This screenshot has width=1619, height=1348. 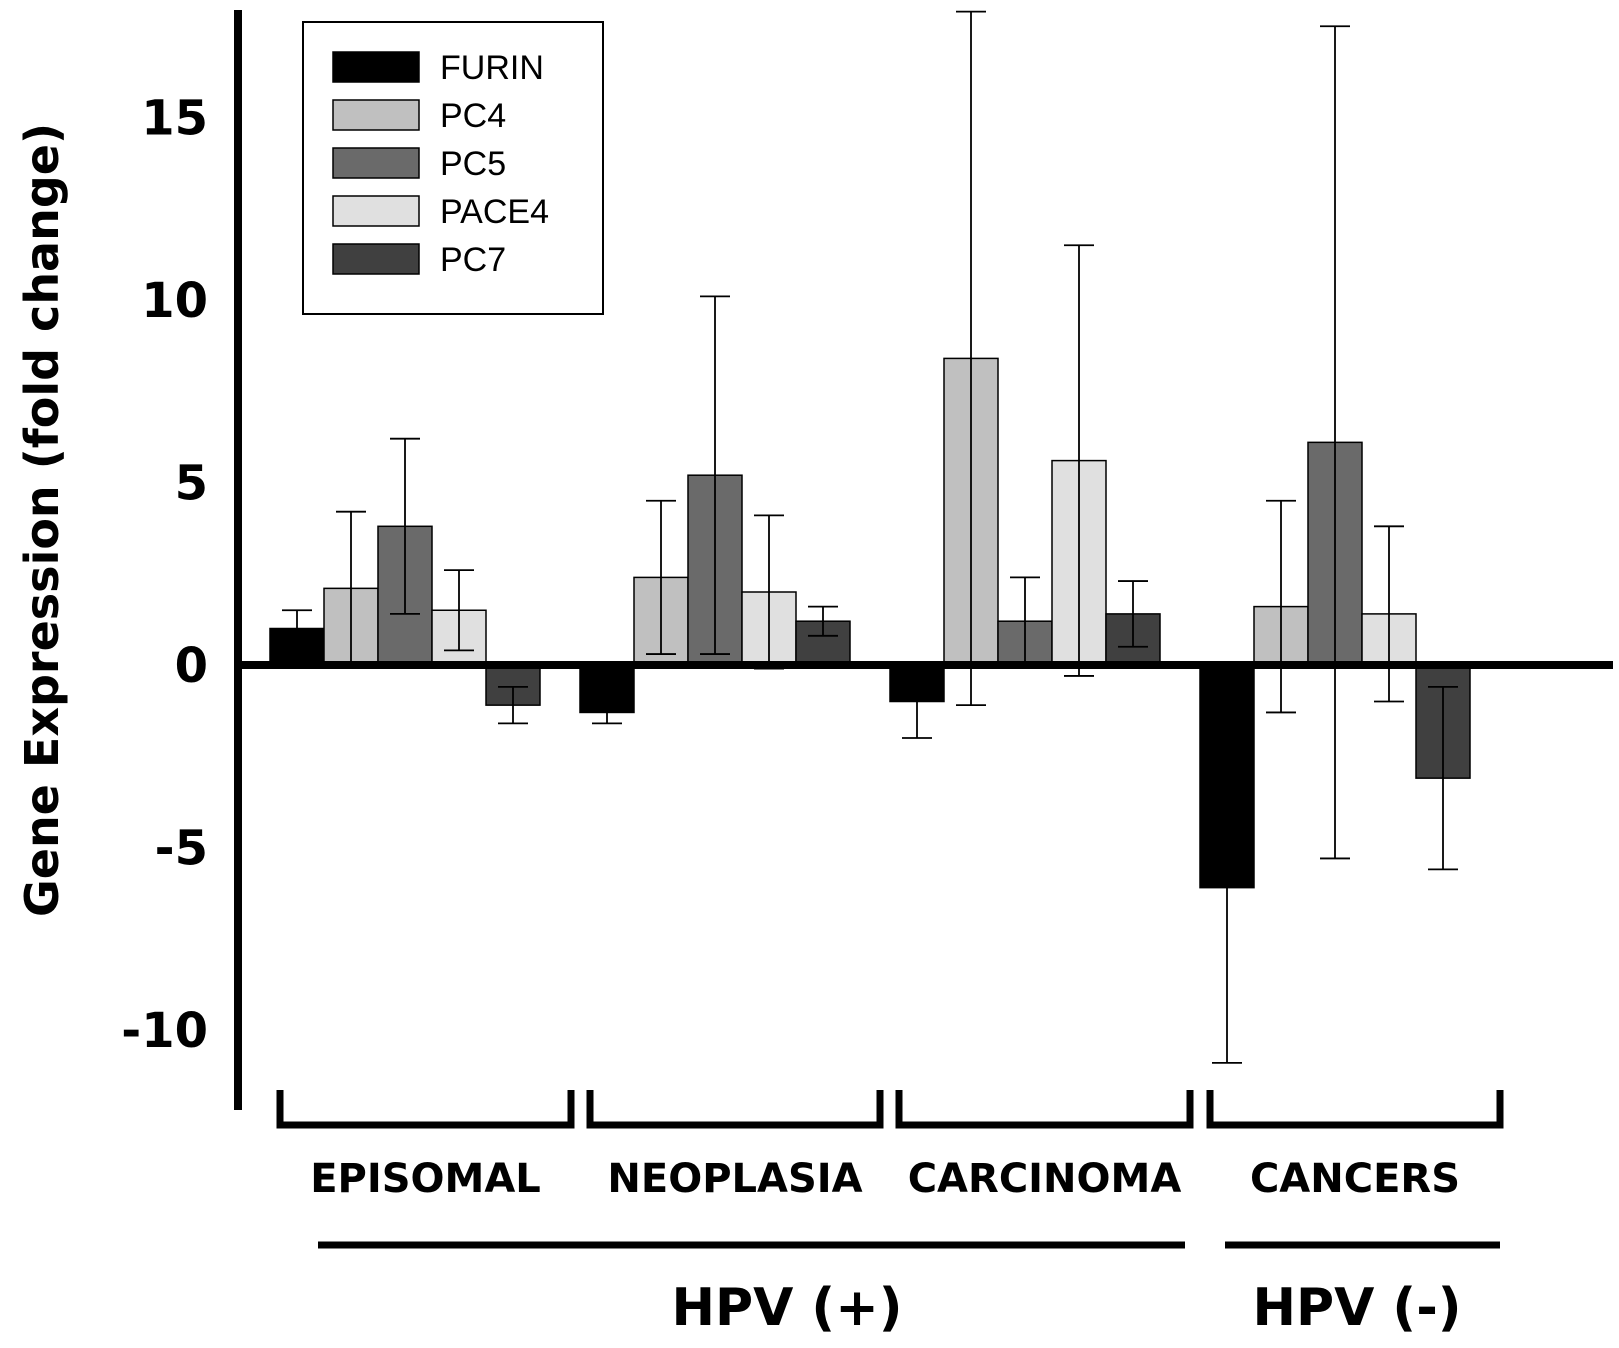 I want to click on group-label-hpv-negative: HPV (-), so click(x=1356, y=1308).